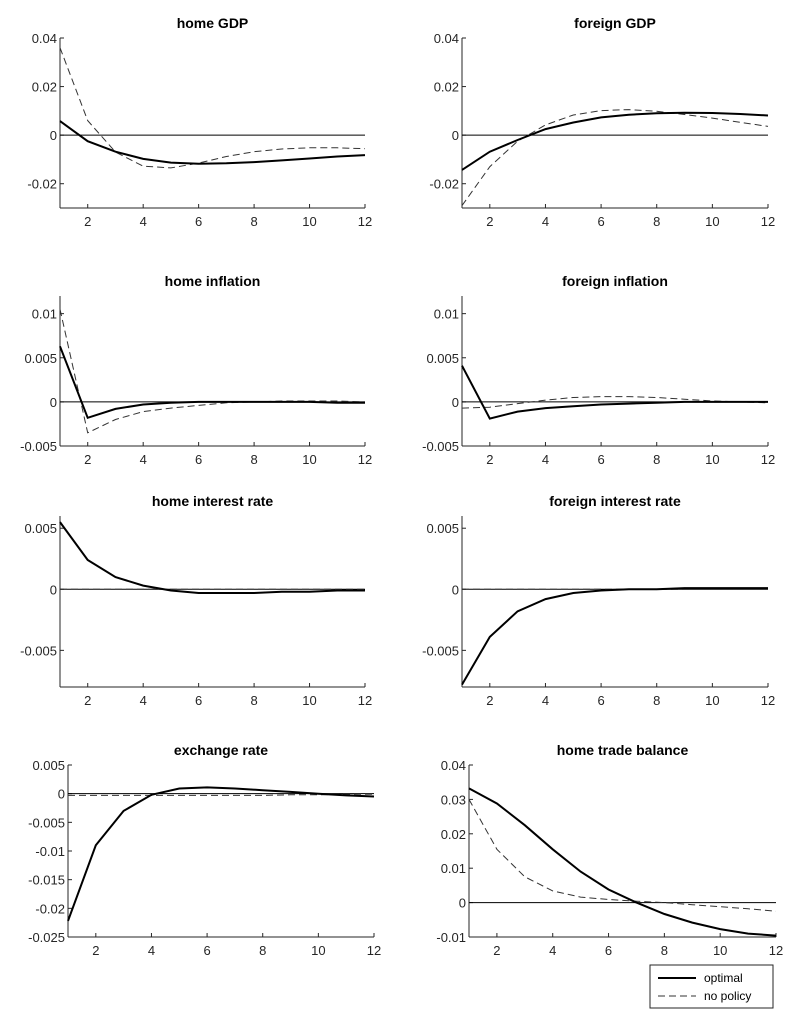 This screenshot has height=1019, width=800. Describe the element at coordinates (221, 750) in the screenshot. I see `subplot-title: exchange rate` at that location.